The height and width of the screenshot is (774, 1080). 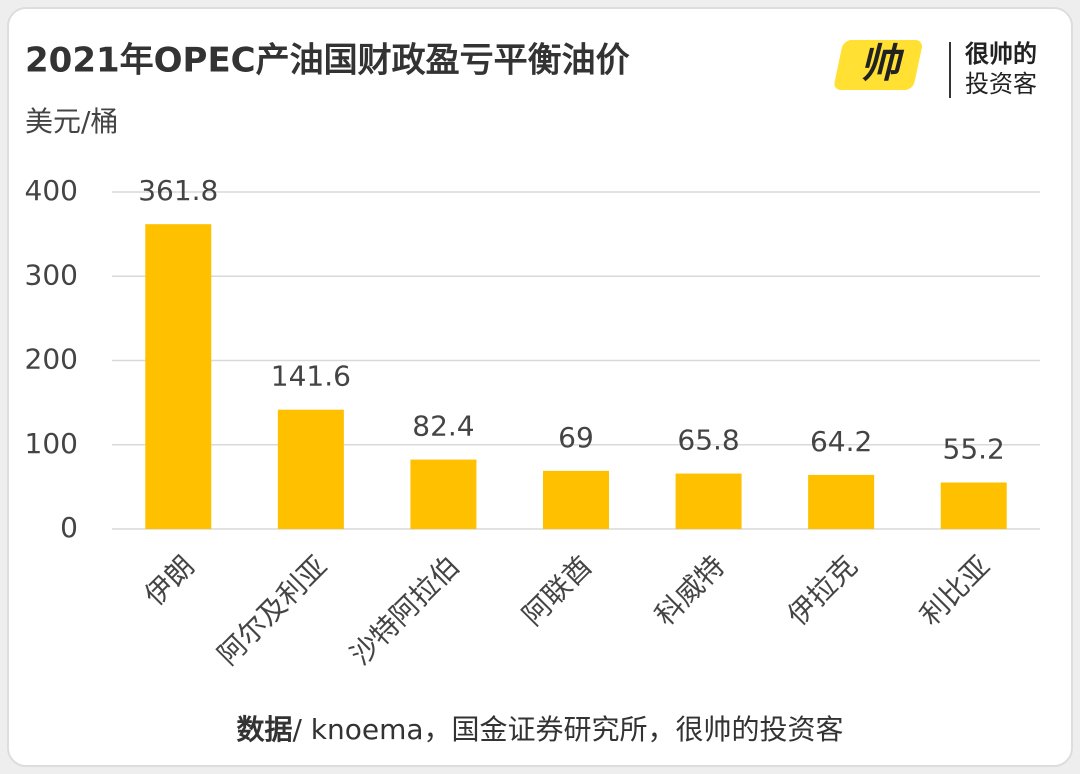 I want to click on source: 数据/ knoema，国金证券研究所，很帅的投资客, so click(x=539, y=729).